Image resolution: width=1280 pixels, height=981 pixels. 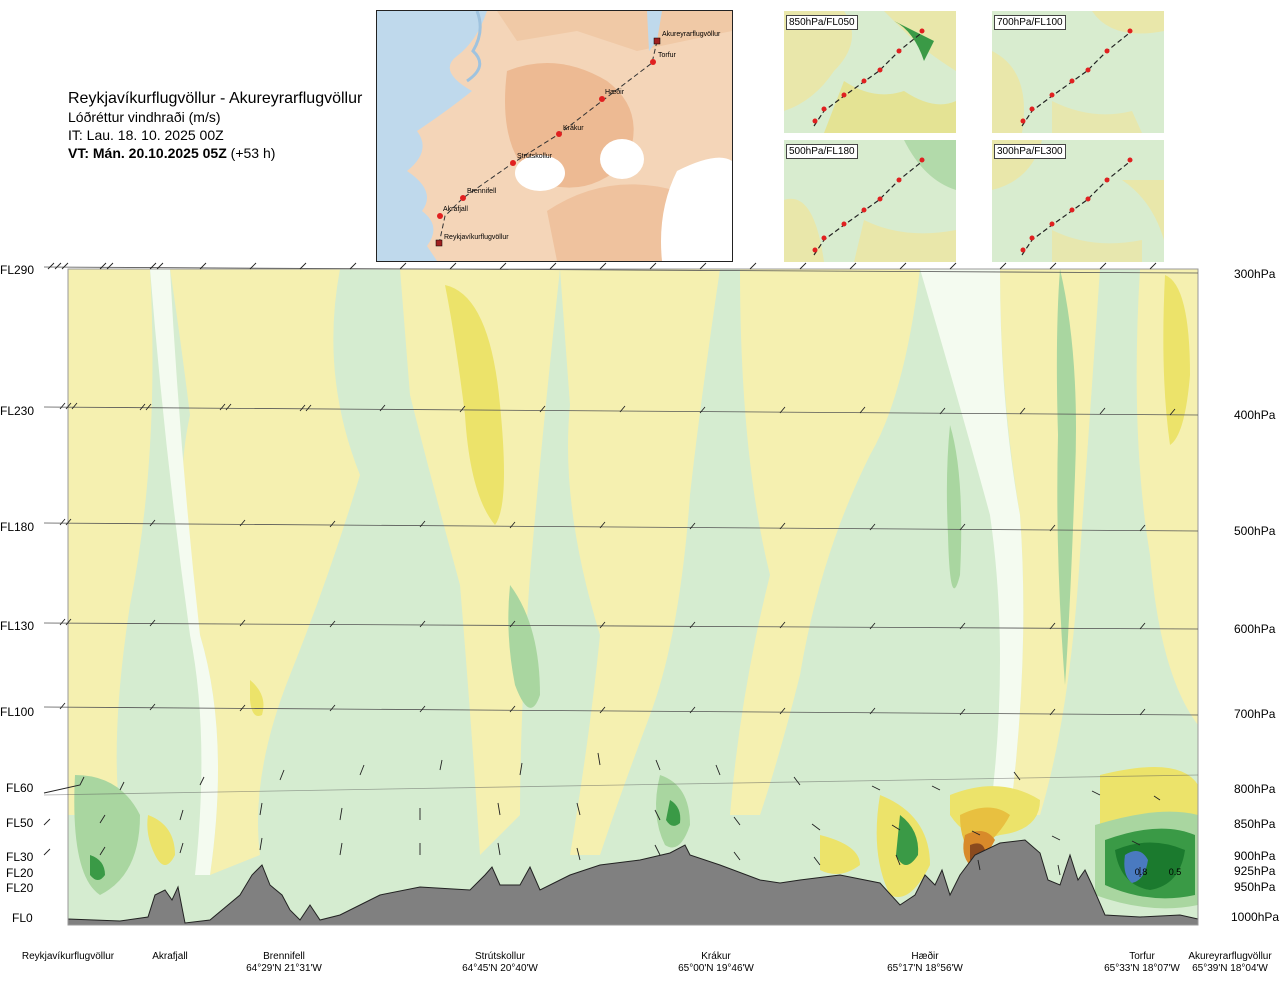 I want to click on map-label-akureyri: Akureyrarflugvöllur, so click(x=691, y=34).